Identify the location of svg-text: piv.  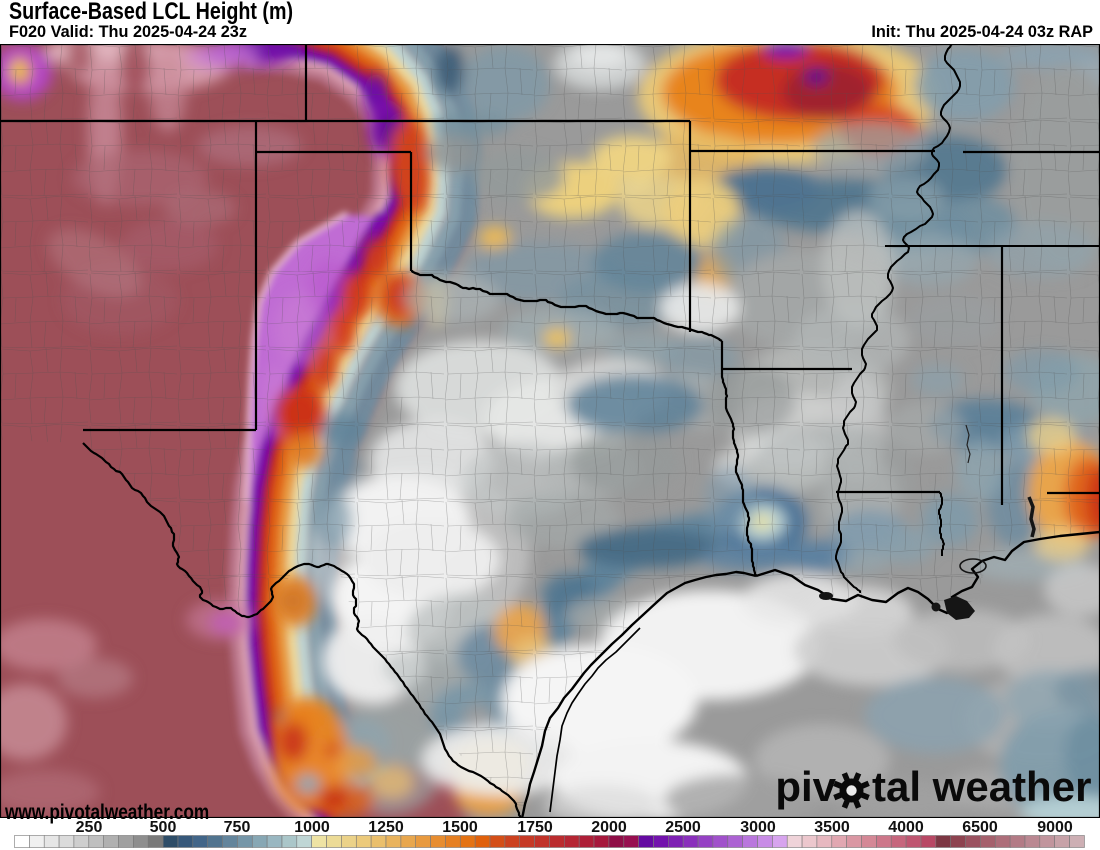
(805, 786).